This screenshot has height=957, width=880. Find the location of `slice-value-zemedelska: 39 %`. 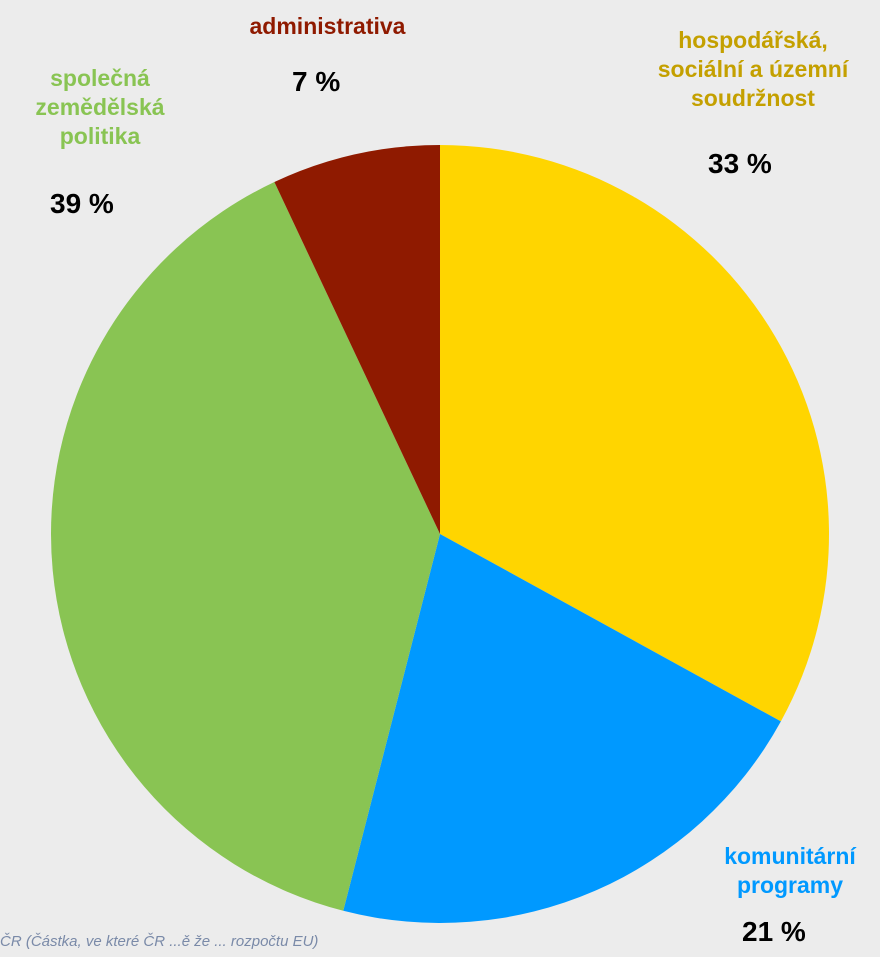

slice-value-zemedelska: 39 % is located at coordinates (82, 203).